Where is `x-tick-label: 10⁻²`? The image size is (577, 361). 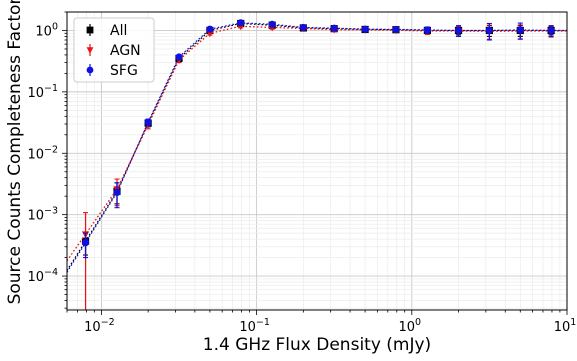
x-tick-label: 10⁻² is located at coordinates (99, 326).